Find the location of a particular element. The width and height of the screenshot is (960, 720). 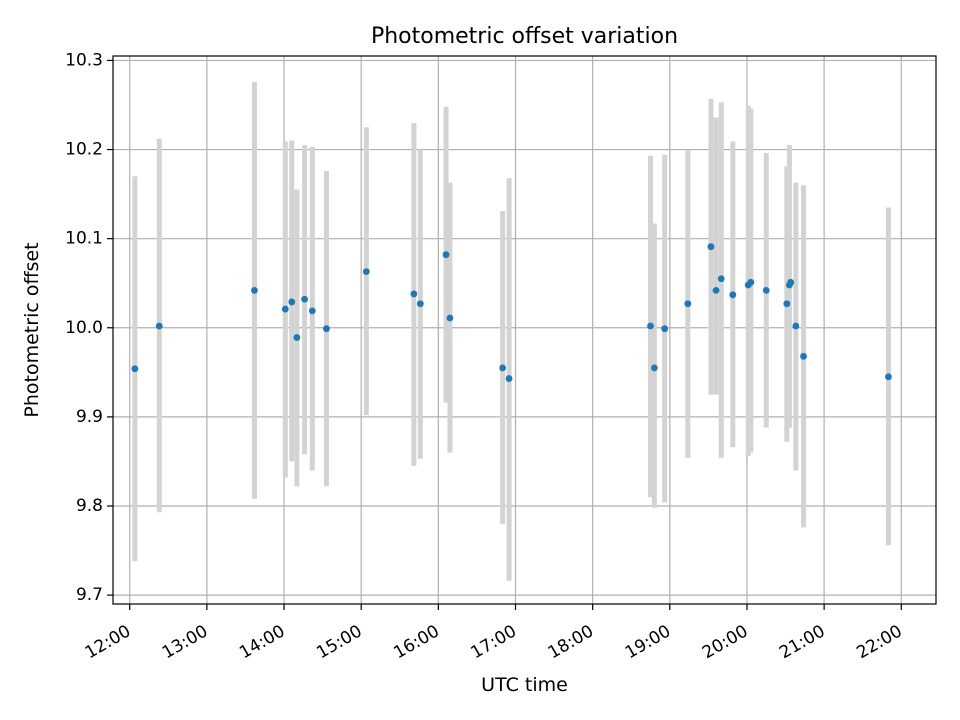

y-tick-label: 10.3 is located at coordinates (84, 60).